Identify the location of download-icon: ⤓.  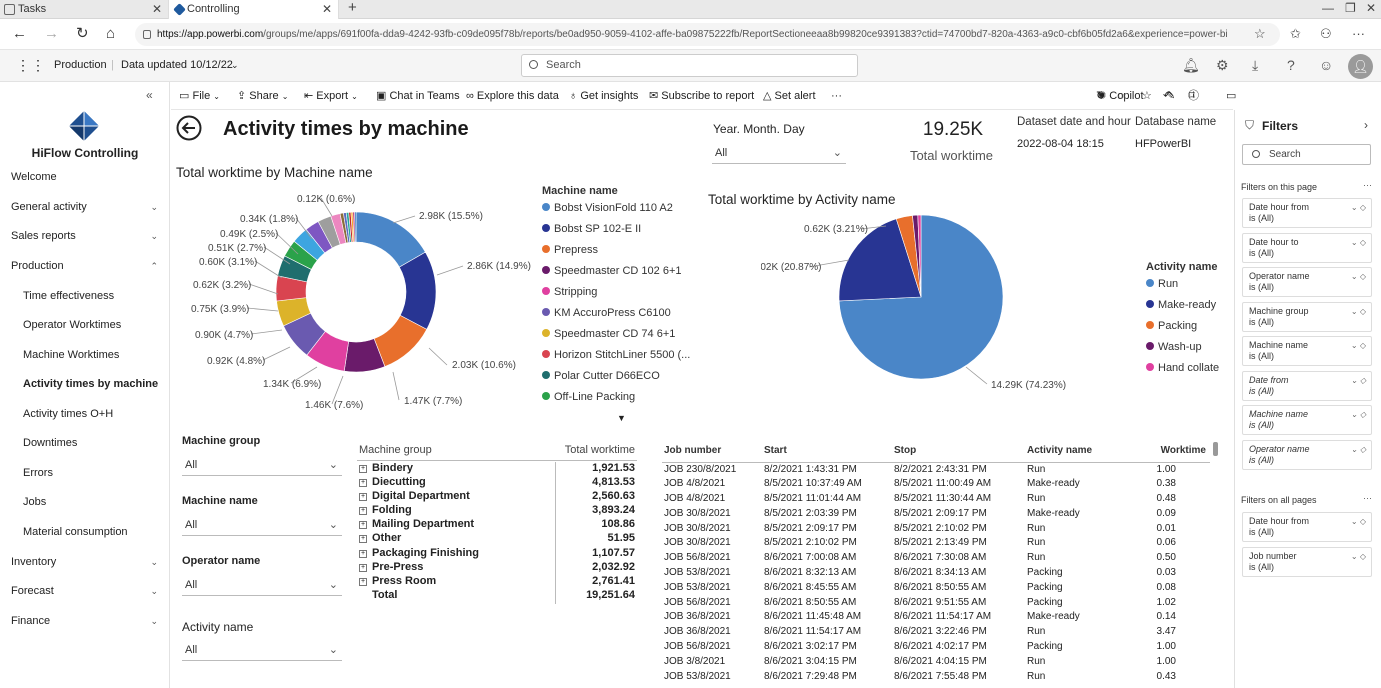
(1255, 65).